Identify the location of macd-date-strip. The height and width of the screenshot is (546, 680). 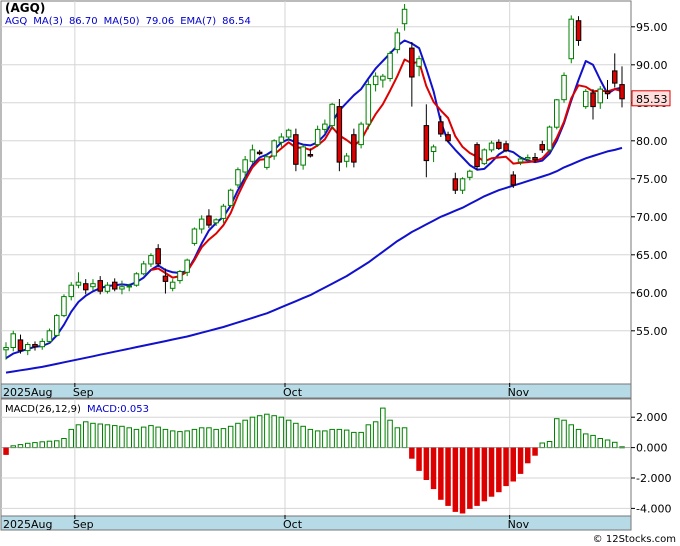
(316, 523).